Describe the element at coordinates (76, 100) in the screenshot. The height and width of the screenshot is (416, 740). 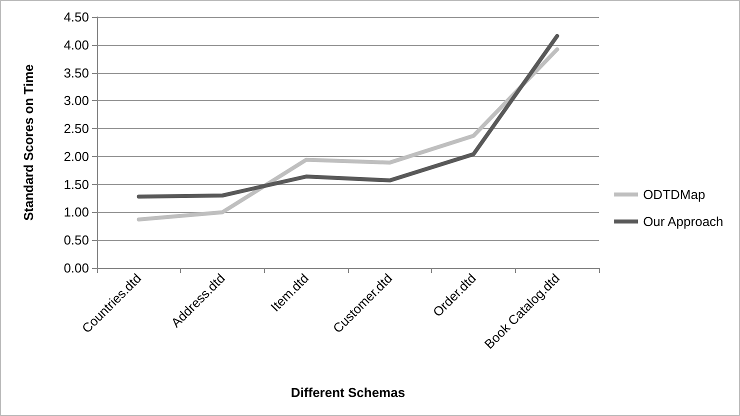
I see `y-tick-label: 3.00` at that location.